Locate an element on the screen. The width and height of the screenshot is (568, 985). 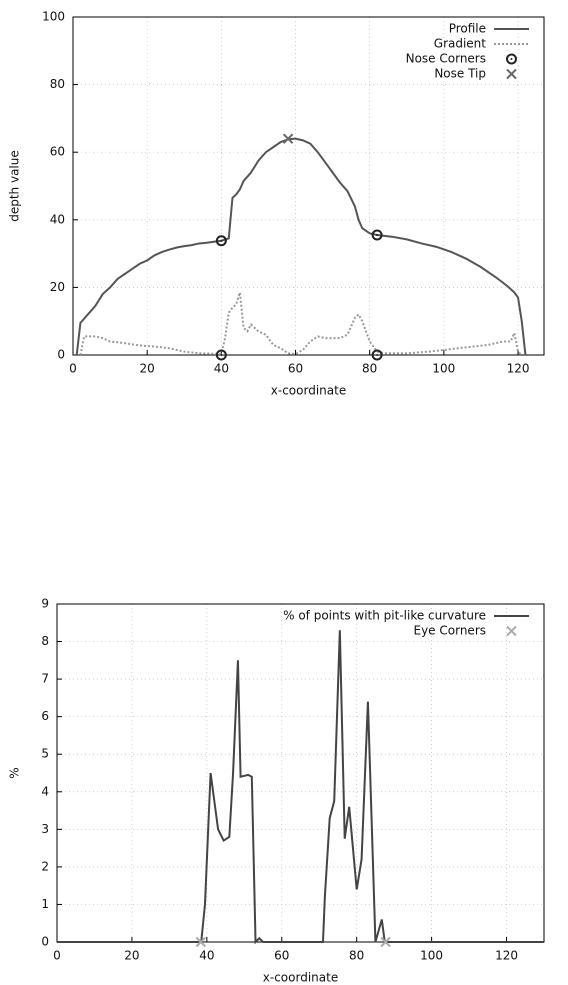
y-tick-label: 1 is located at coordinates (45, 904).